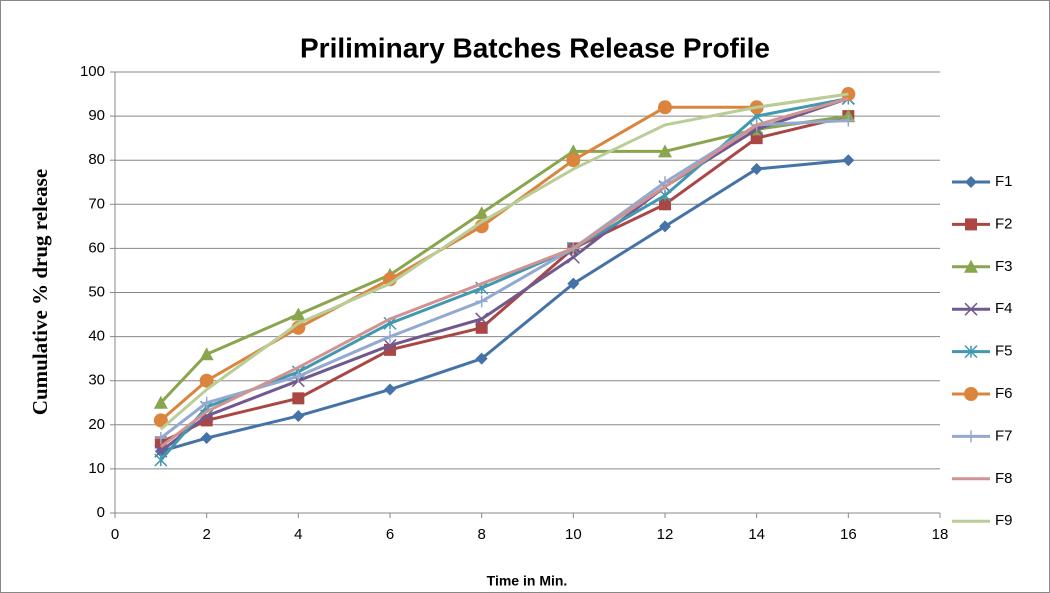  Describe the element at coordinates (481, 534) in the screenshot. I see `x-tick-label: 8` at that location.